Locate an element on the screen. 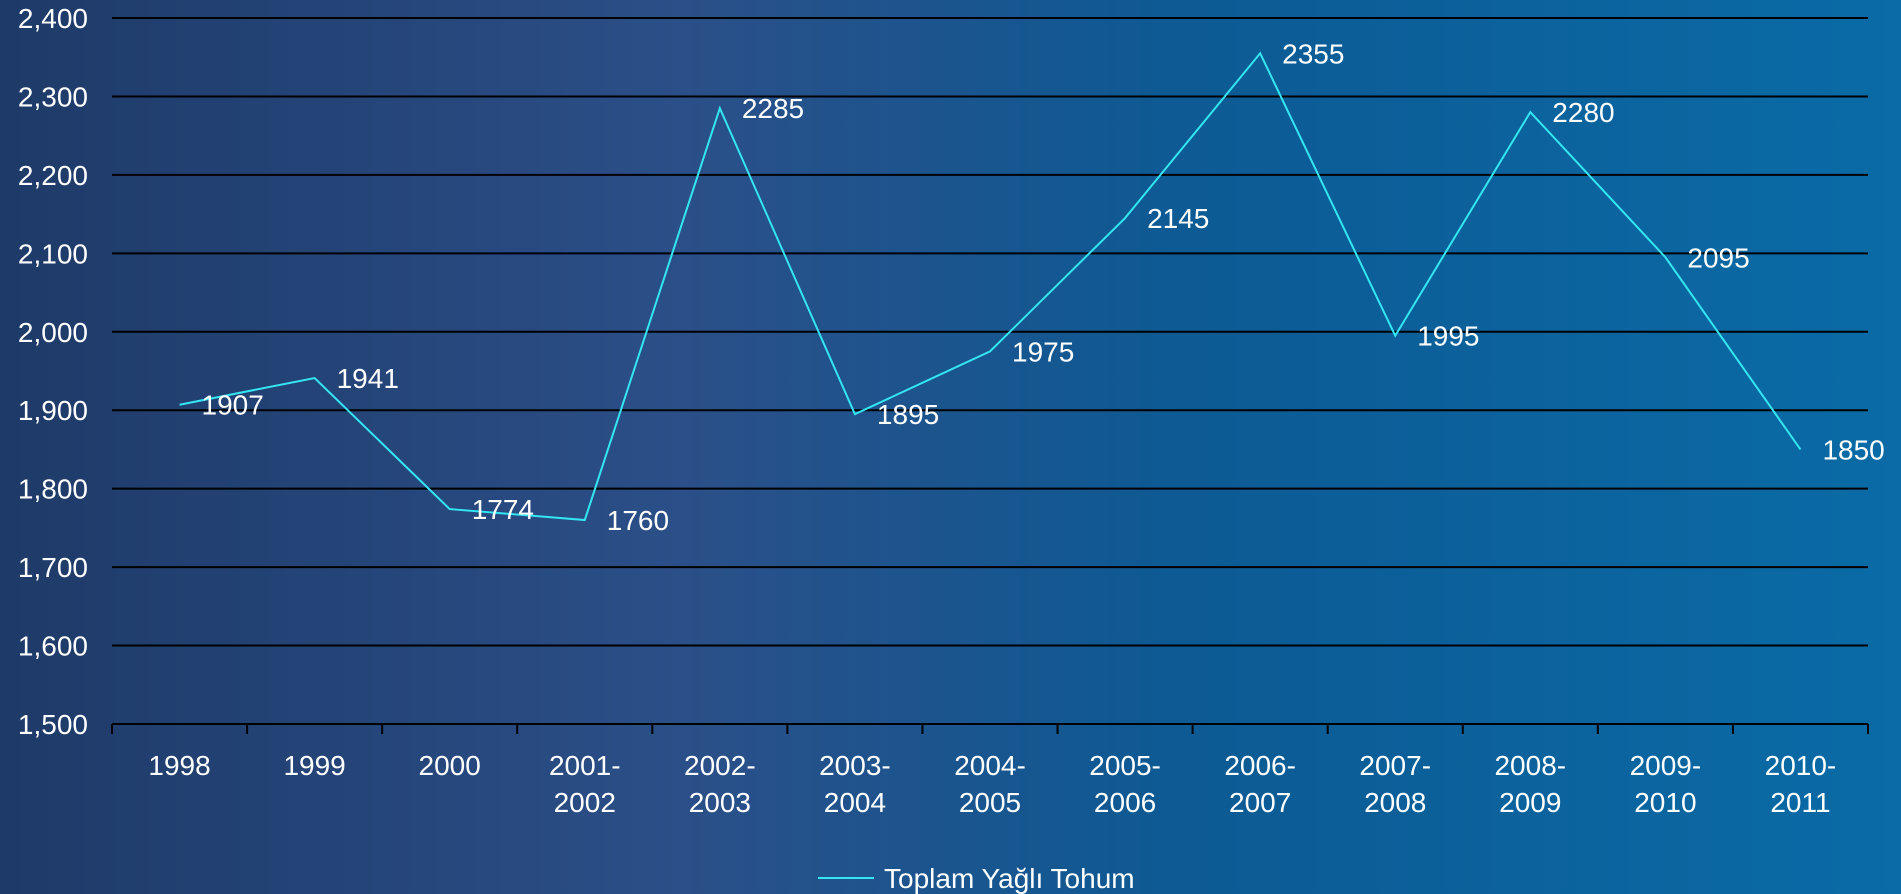 Image resolution: width=1901 pixels, height=894 pixels. data-label: 2095 is located at coordinates (1718, 257).